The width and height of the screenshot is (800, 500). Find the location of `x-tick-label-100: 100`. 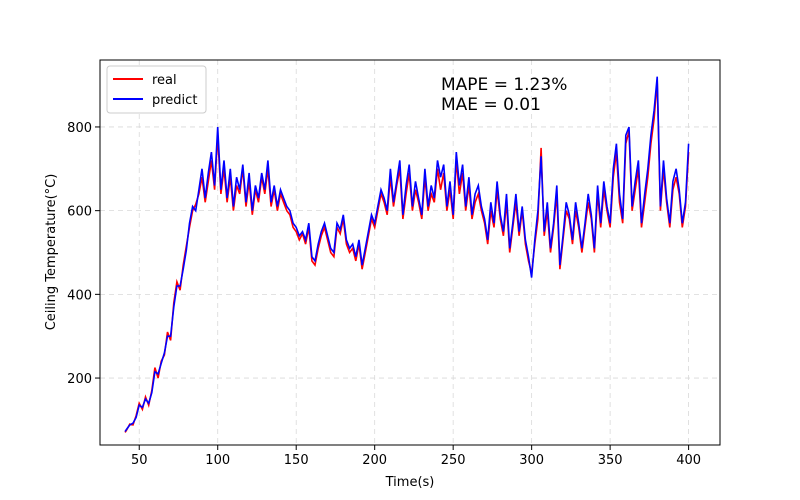

x-tick-label-100: 100 is located at coordinates (217, 460).